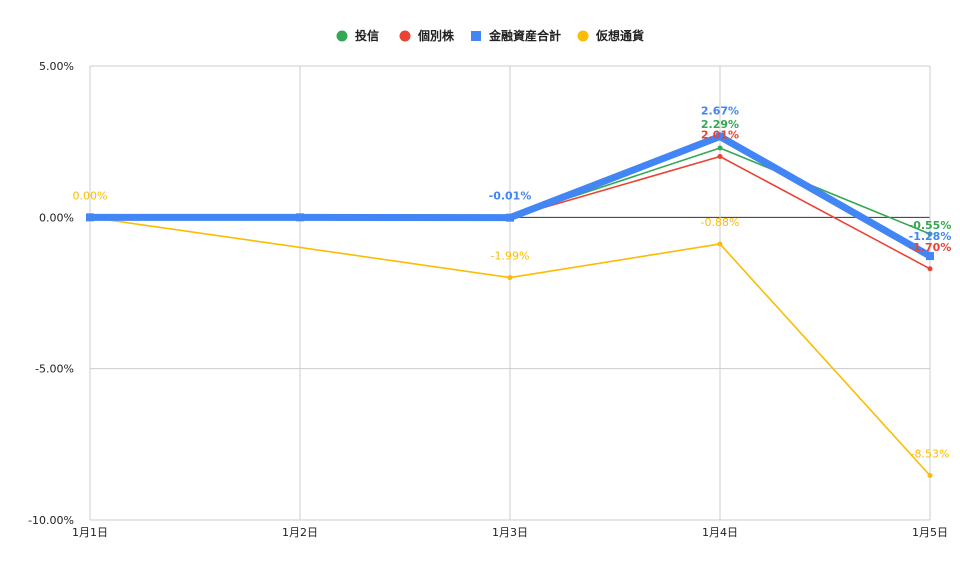  Describe the element at coordinates (476, 36) in the screenshot. I see `legend-marker-square` at that location.